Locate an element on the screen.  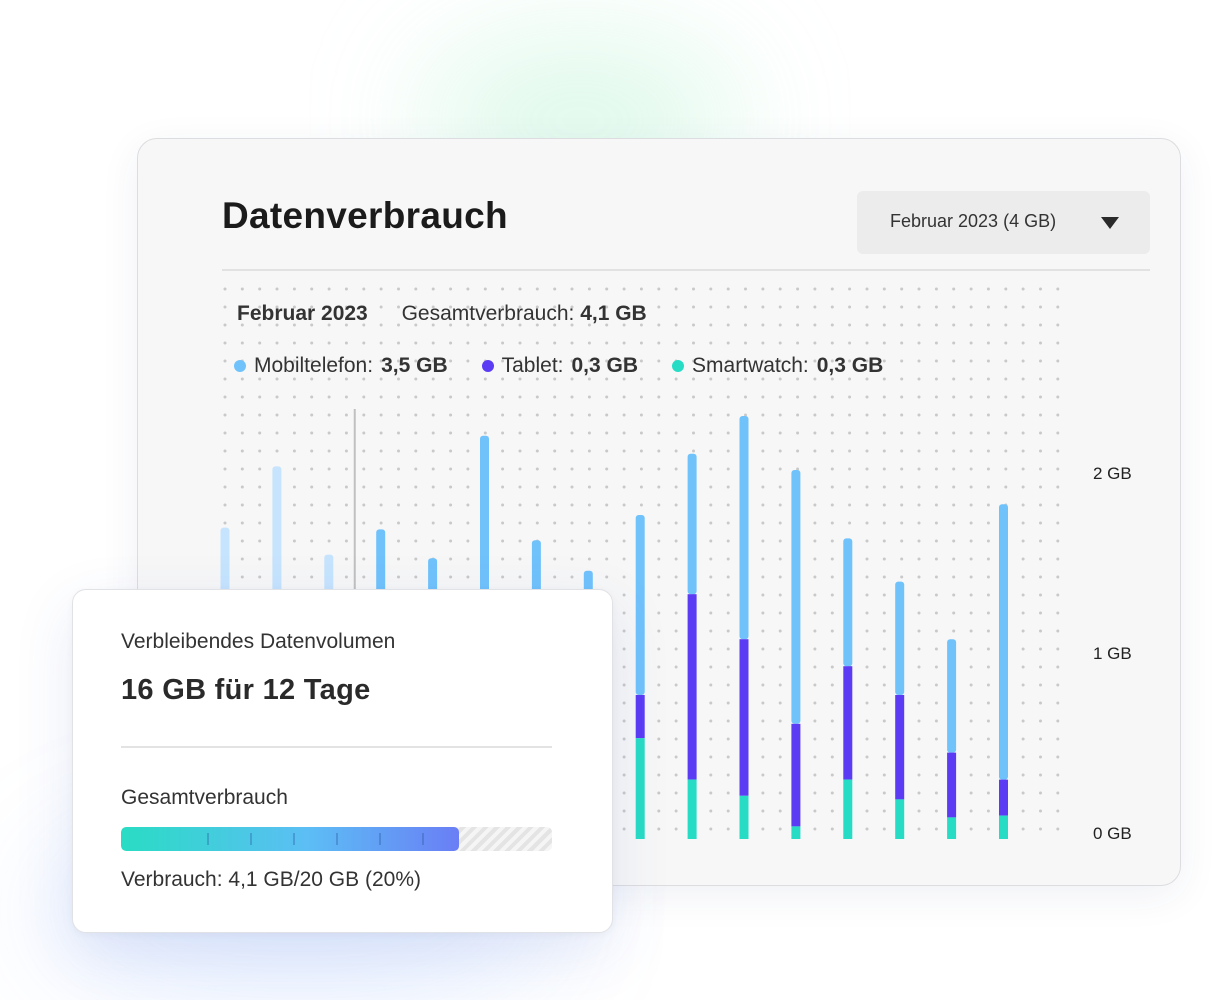
legend-item-tablet: Tablet: 0,3 GB is located at coordinates (560, 366).